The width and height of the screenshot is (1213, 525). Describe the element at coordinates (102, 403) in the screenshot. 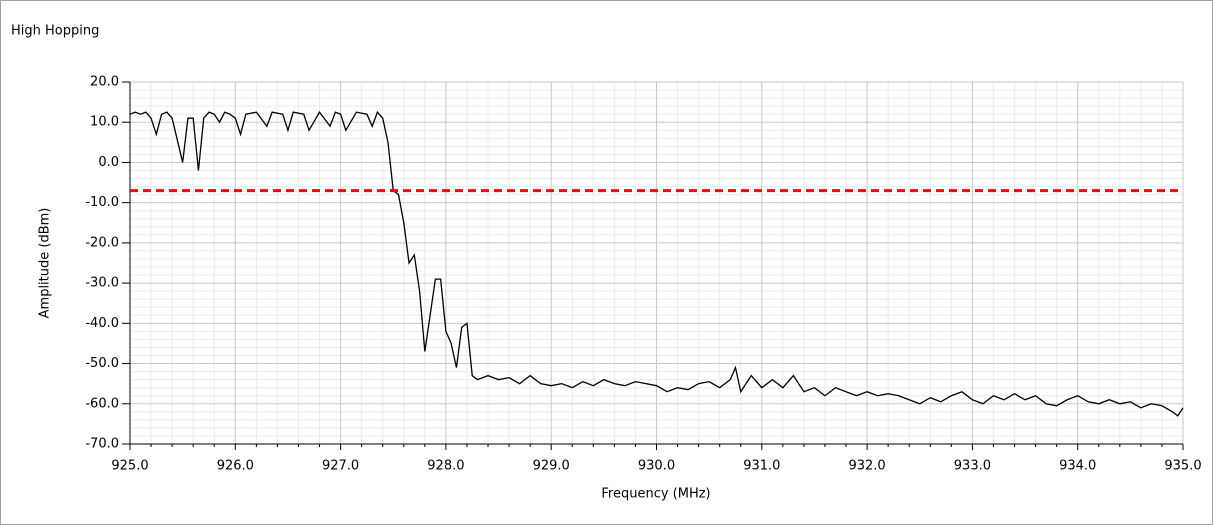

I see `y-tick-label: -60.0` at that location.